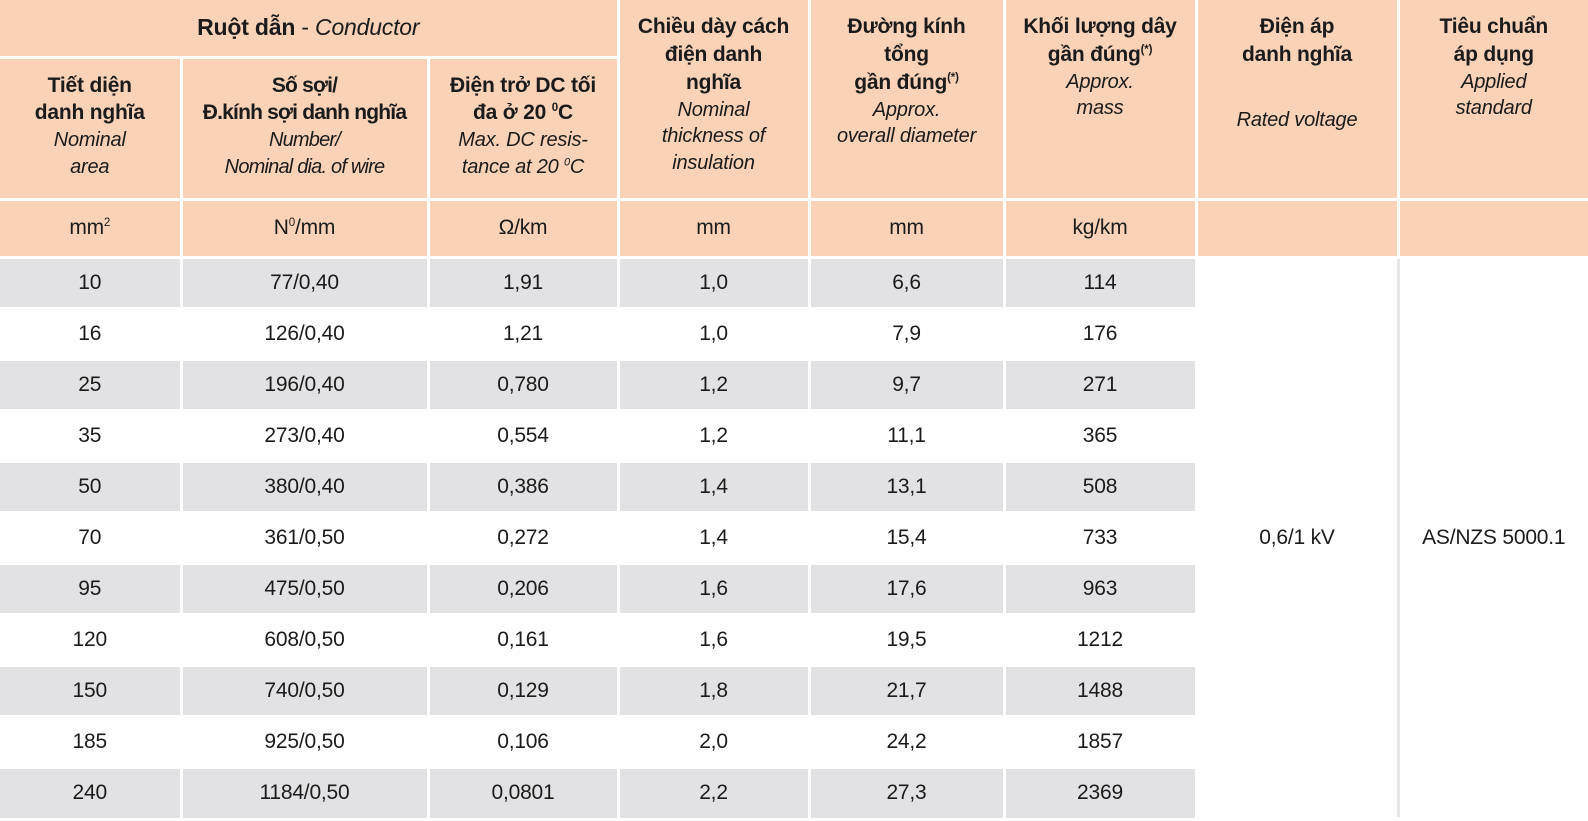  I want to click on col-header-en-text: C, so click(577, 166).